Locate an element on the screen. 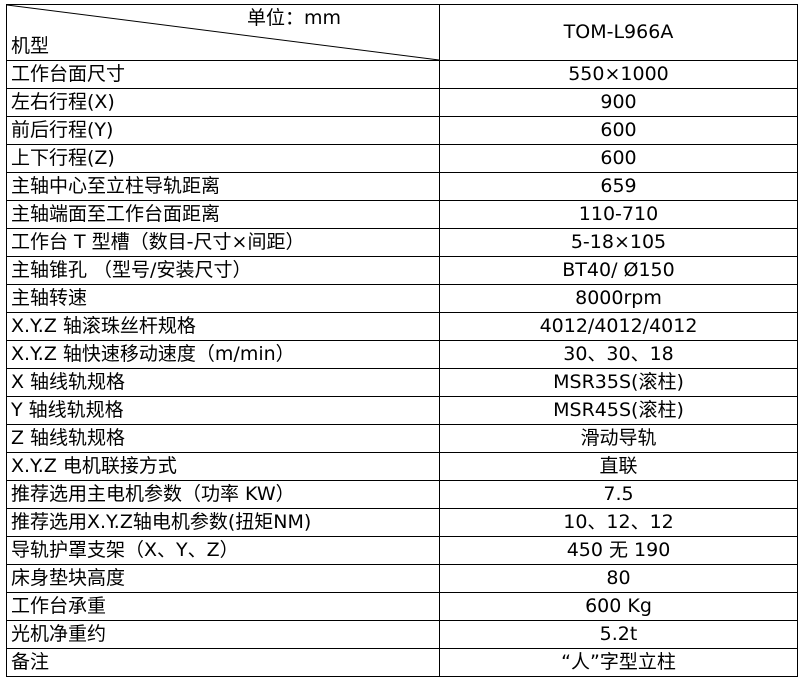 The height and width of the screenshot is (690, 800). spec-value: 80 is located at coordinates (618, 578).